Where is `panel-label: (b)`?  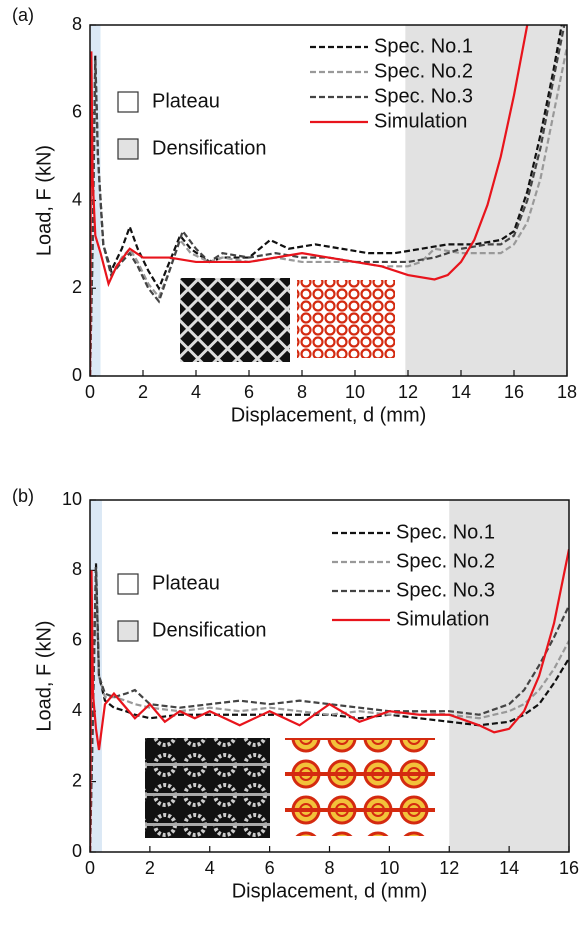
panel-label: (b) is located at coordinates (23, 496).